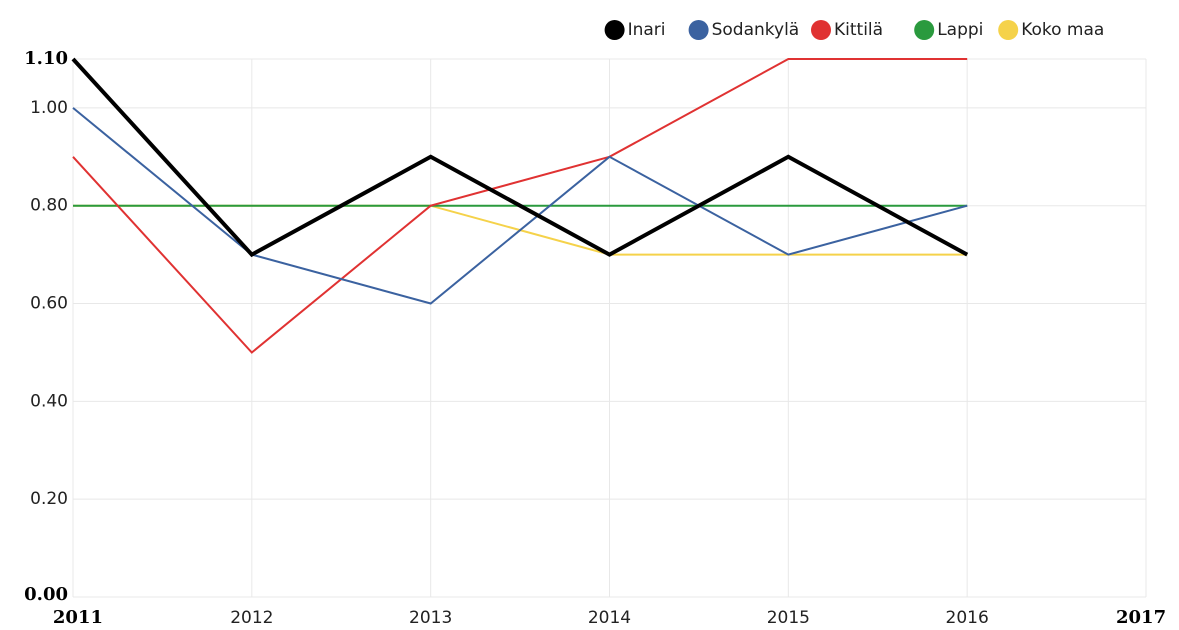  Describe the element at coordinates (960, 30) in the screenshot. I see `legend-label: Lappi` at that location.